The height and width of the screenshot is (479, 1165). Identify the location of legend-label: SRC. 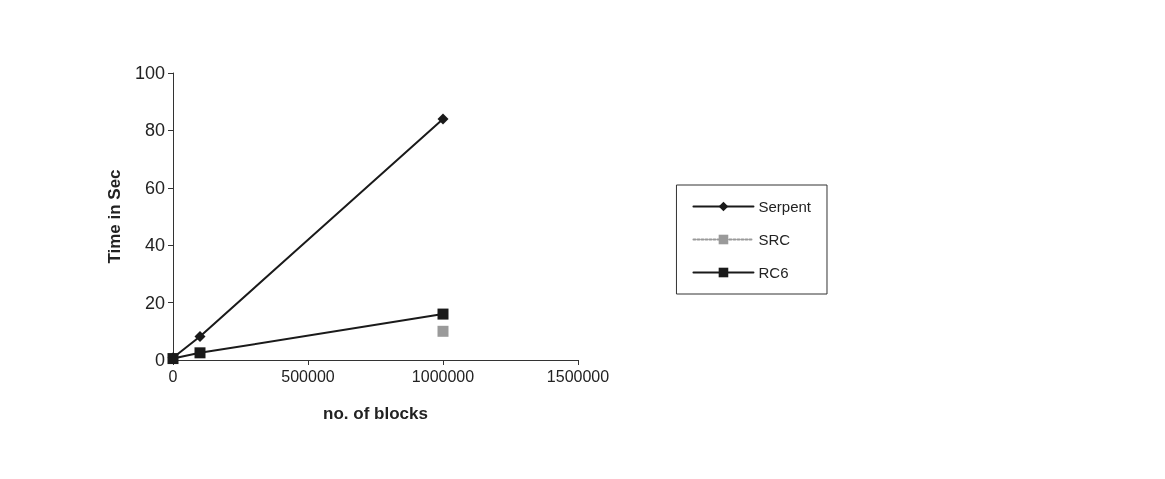
(774, 239).